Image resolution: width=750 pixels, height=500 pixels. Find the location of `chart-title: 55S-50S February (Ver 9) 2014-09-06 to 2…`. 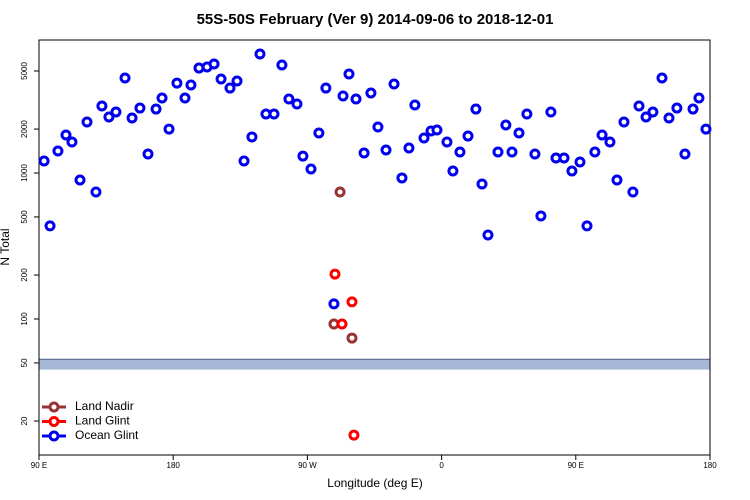

chart-title: 55S-50S February (Ver 9) 2014-09-06 to 2… is located at coordinates (375, 19).